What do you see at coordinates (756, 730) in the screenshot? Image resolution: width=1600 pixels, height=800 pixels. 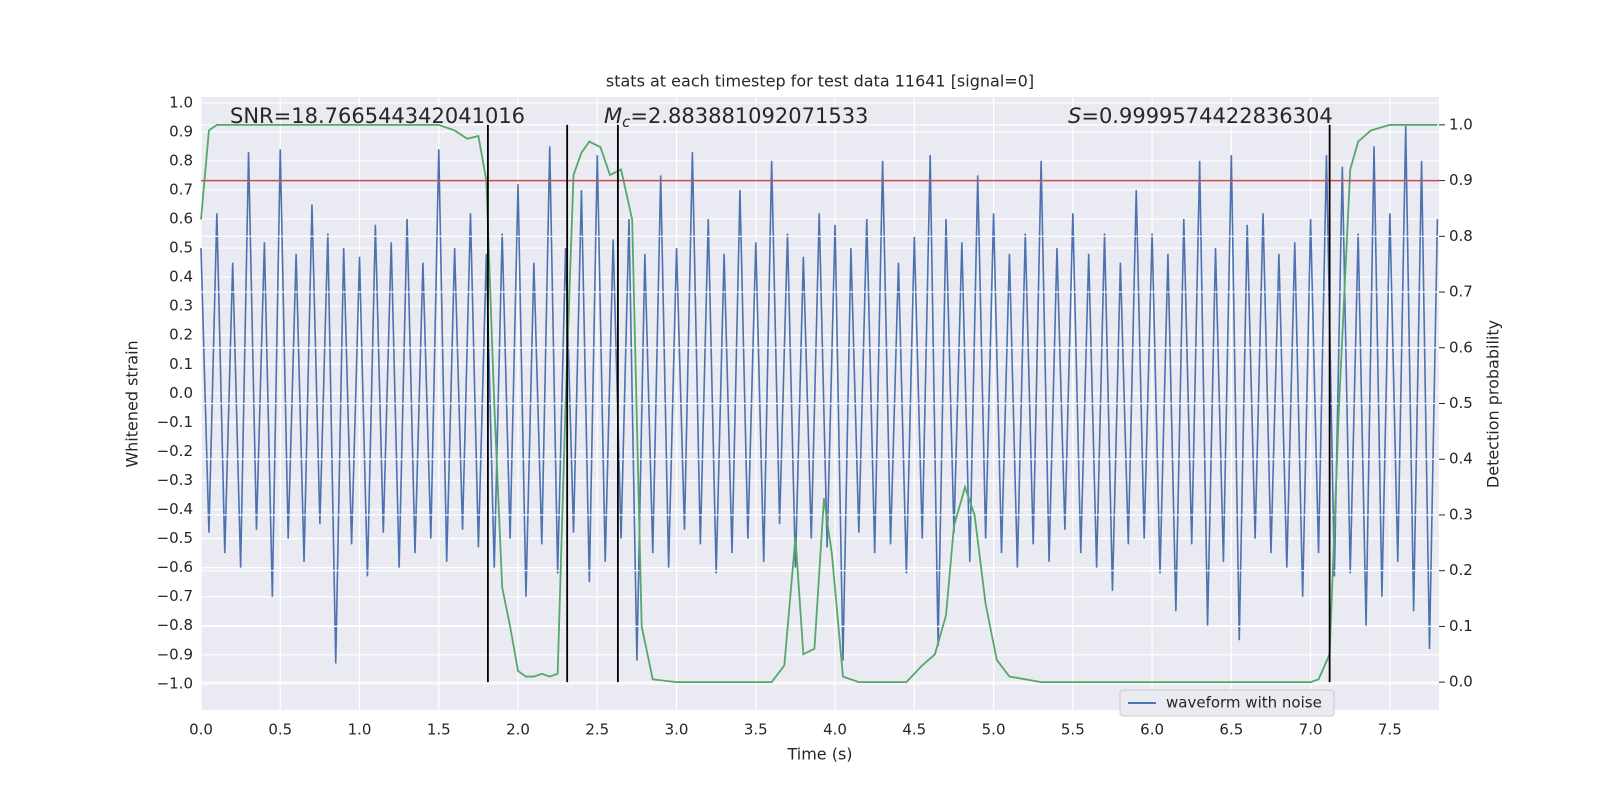 I see `x-tick-label: 3.5` at bounding box center [756, 730].